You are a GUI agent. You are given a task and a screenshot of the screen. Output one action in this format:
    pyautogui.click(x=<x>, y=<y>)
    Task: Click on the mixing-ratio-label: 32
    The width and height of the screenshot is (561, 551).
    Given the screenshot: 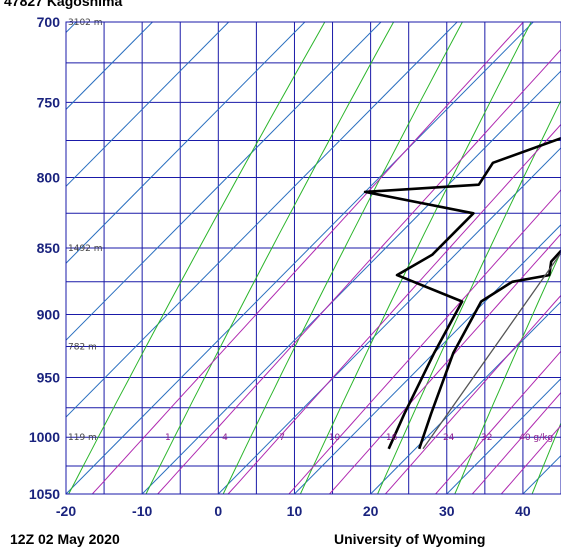 What is the action you would take?
    pyautogui.click(x=486, y=438)
    